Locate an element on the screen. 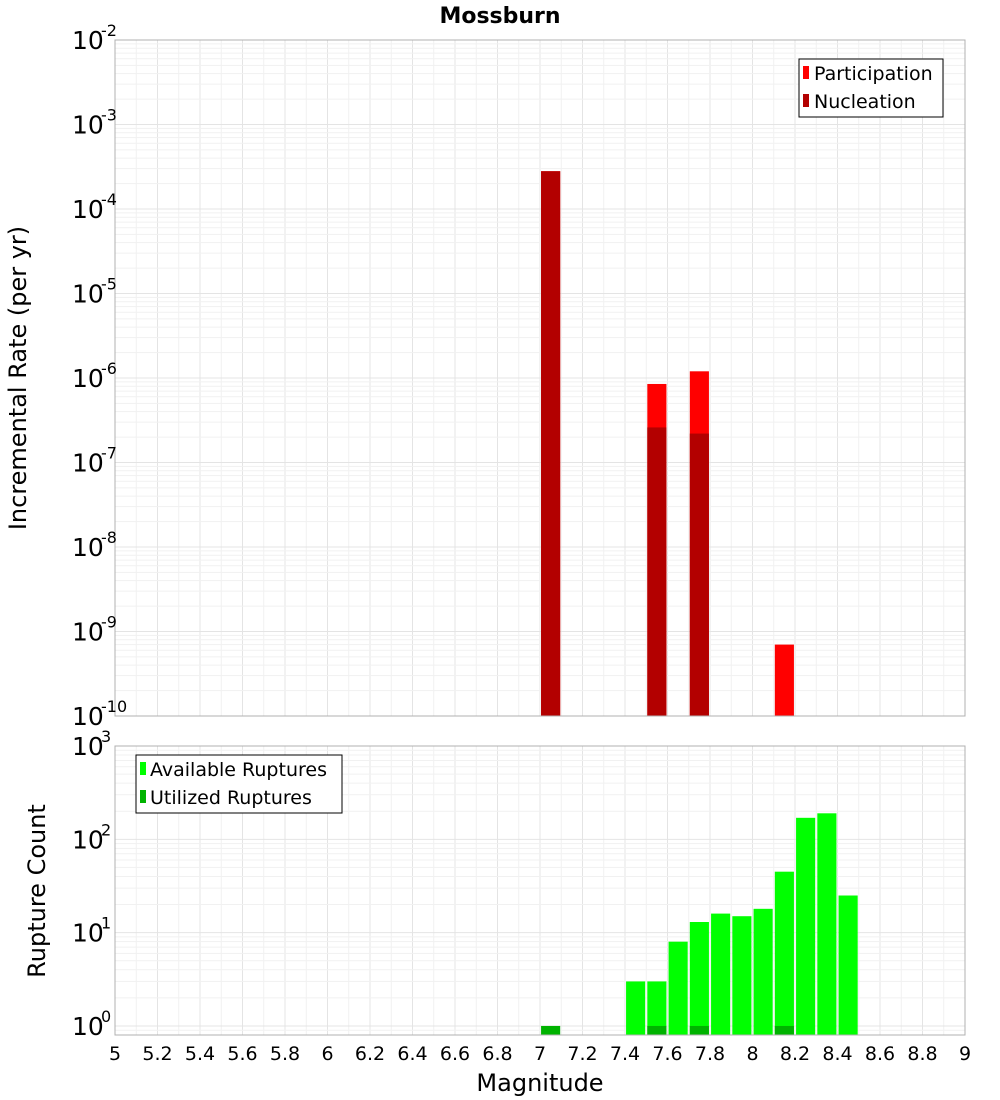 This screenshot has height=1100, width=1000. count-y-tick-label: 10³ is located at coordinates (91, 744).